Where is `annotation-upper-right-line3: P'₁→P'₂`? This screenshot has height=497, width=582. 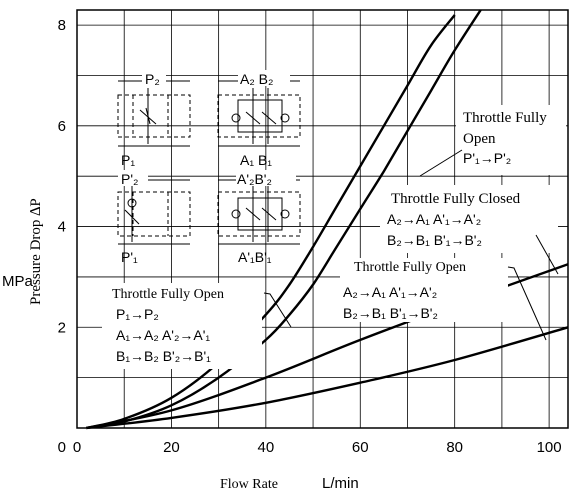 annotation-upper-right-line3: P'₁→P'₂ is located at coordinates (487, 158).